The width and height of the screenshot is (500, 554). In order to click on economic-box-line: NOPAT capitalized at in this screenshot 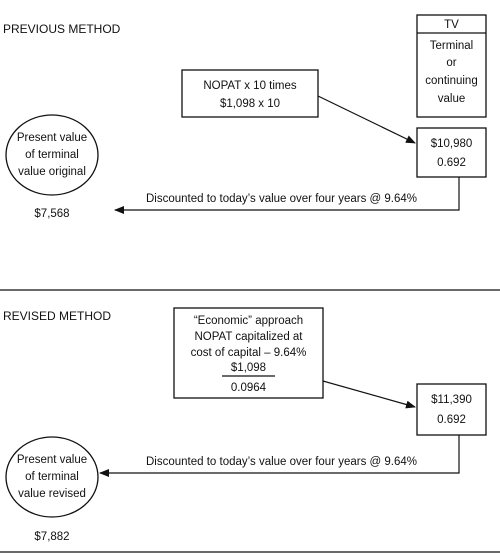, I will do `click(248, 337)`.